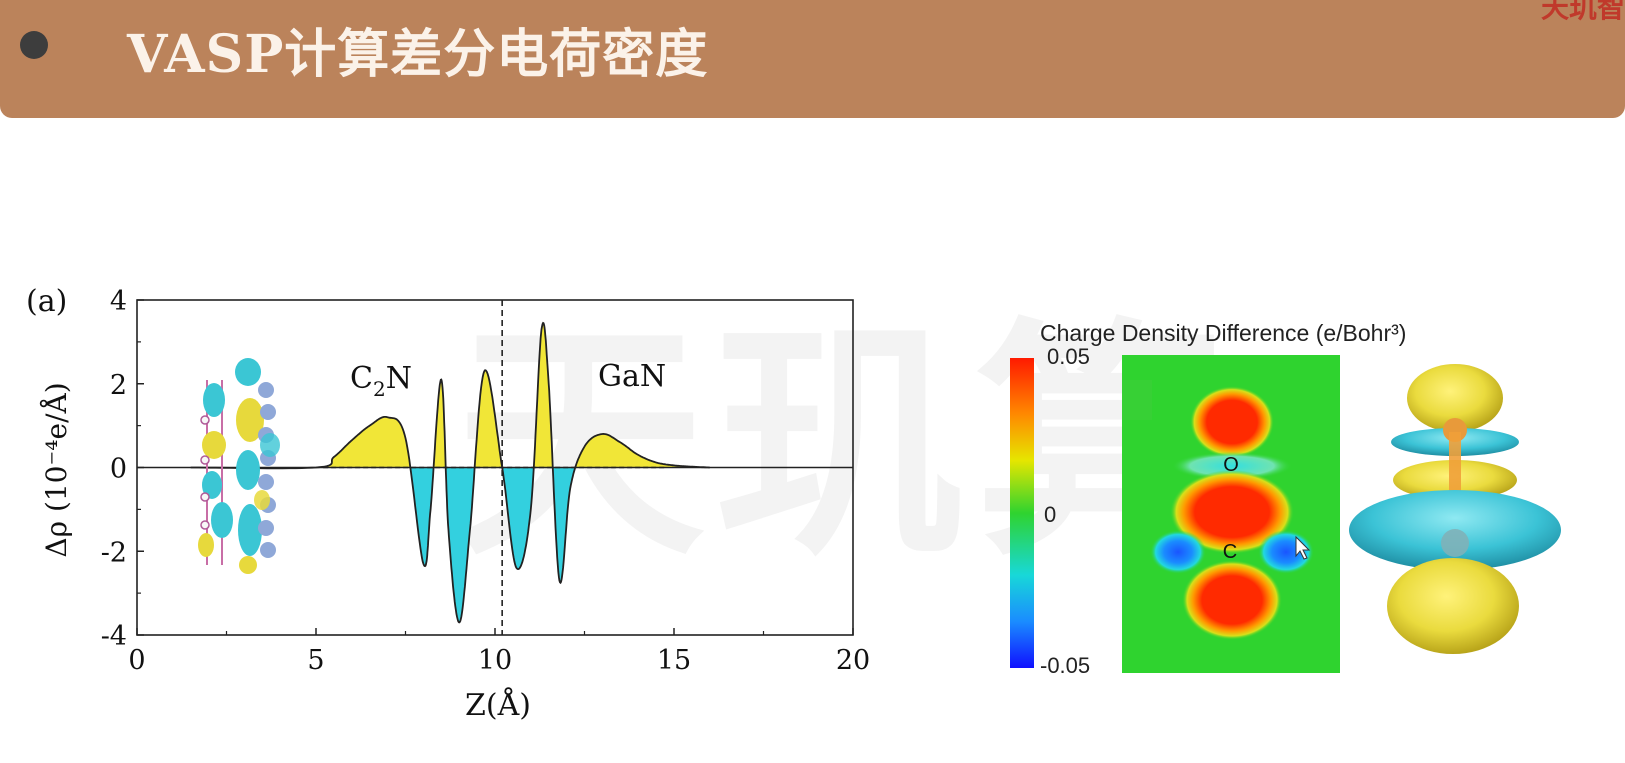 The image size is (1625, 763). I want to click on brand-corner-text: 天玑智, so click(1582, 12).